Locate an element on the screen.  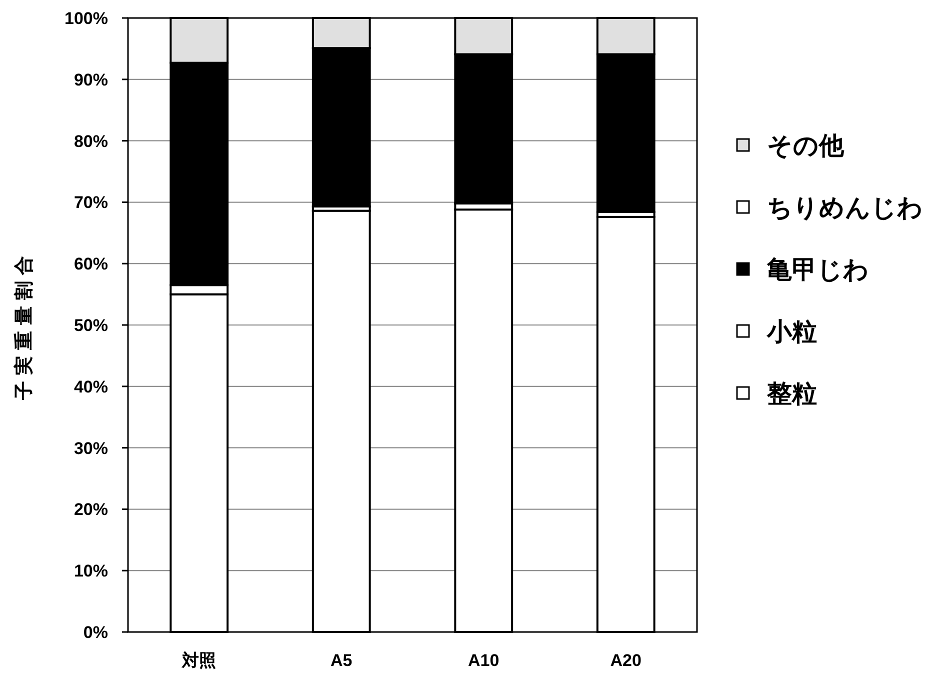
y-tick-label: 0% is located at coordinates (95, 632).